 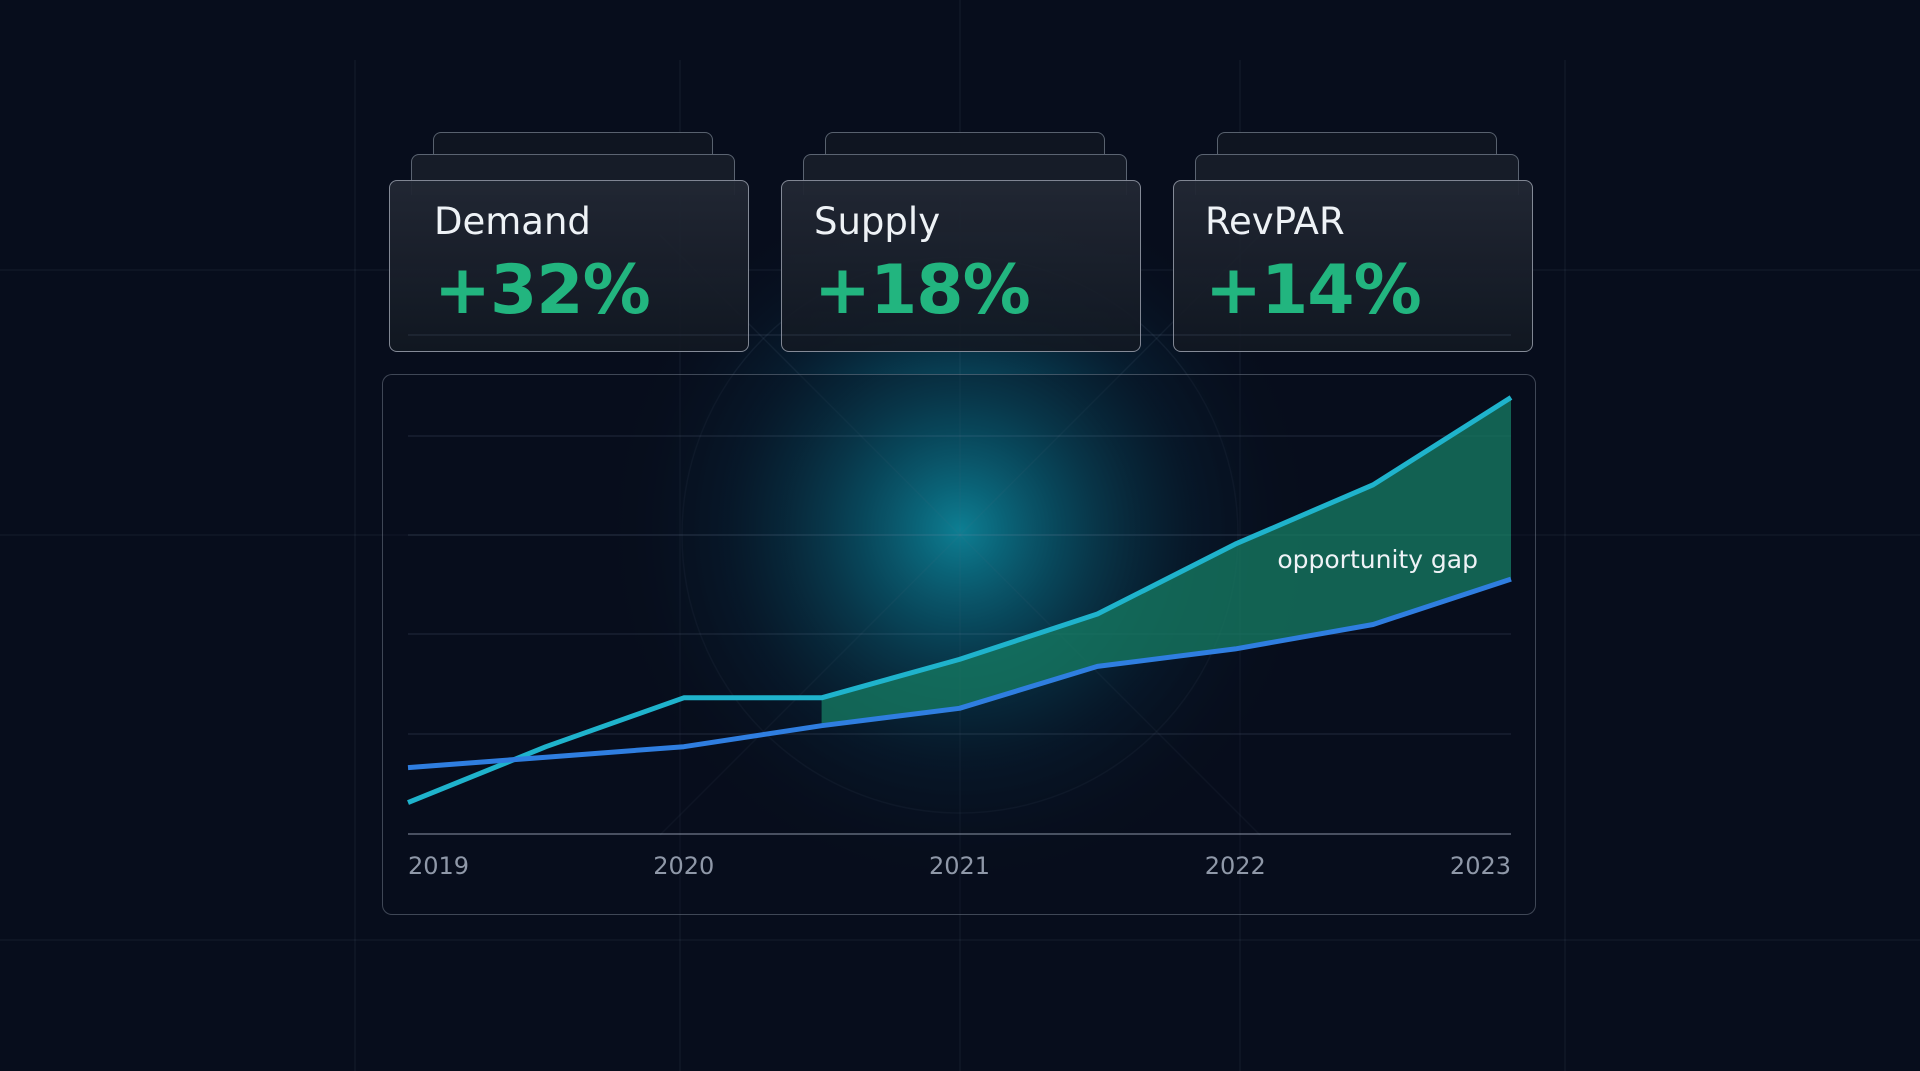 What do you see at coordinates (512, 221) in the screenshot?
I see `demand-label: Demand` at bounding box center [512, 221].